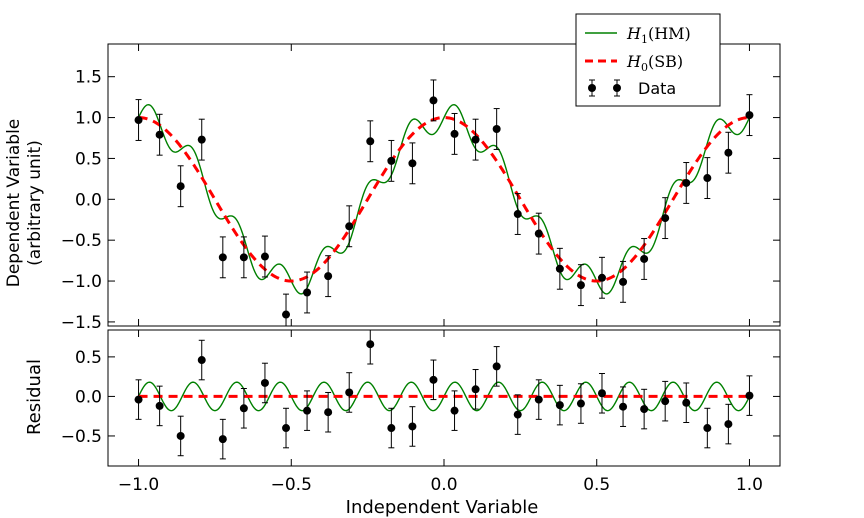 This screenshot has height=518, width=864. I want to click on xtick-label: −1.0, so click(138, 485).